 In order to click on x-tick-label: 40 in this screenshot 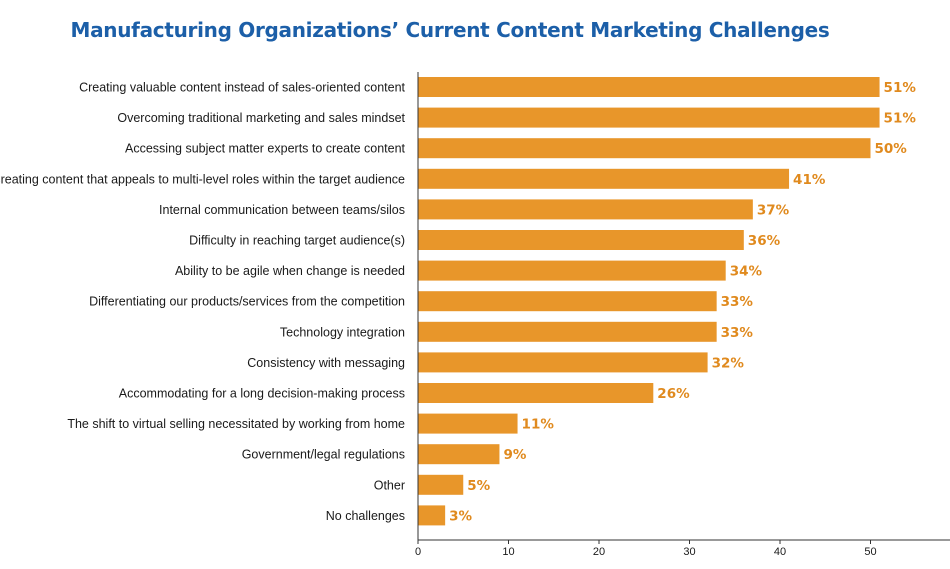, I will do `click(780, 552)`.